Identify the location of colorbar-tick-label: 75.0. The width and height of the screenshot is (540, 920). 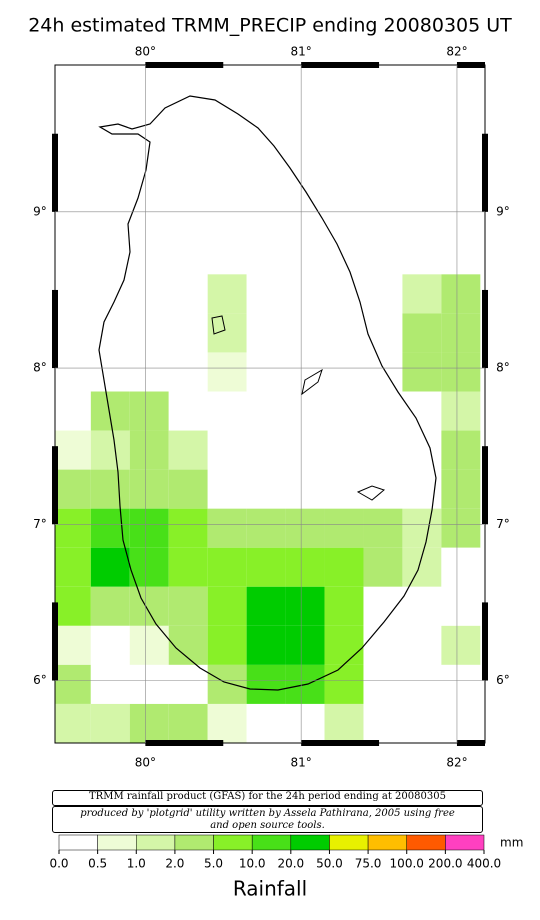
(368, 864).